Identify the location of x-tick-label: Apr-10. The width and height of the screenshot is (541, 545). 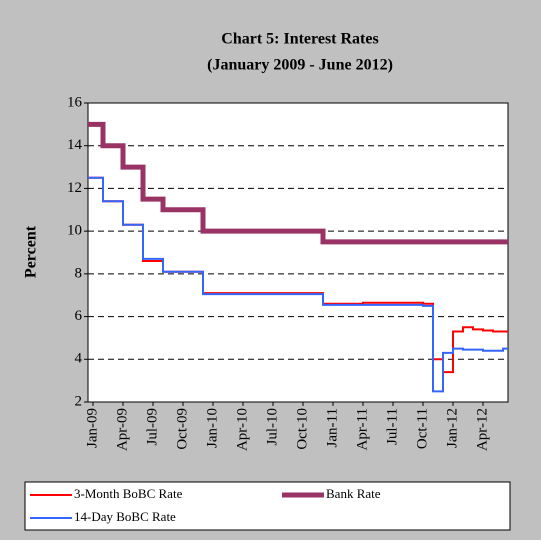
(242, 429).